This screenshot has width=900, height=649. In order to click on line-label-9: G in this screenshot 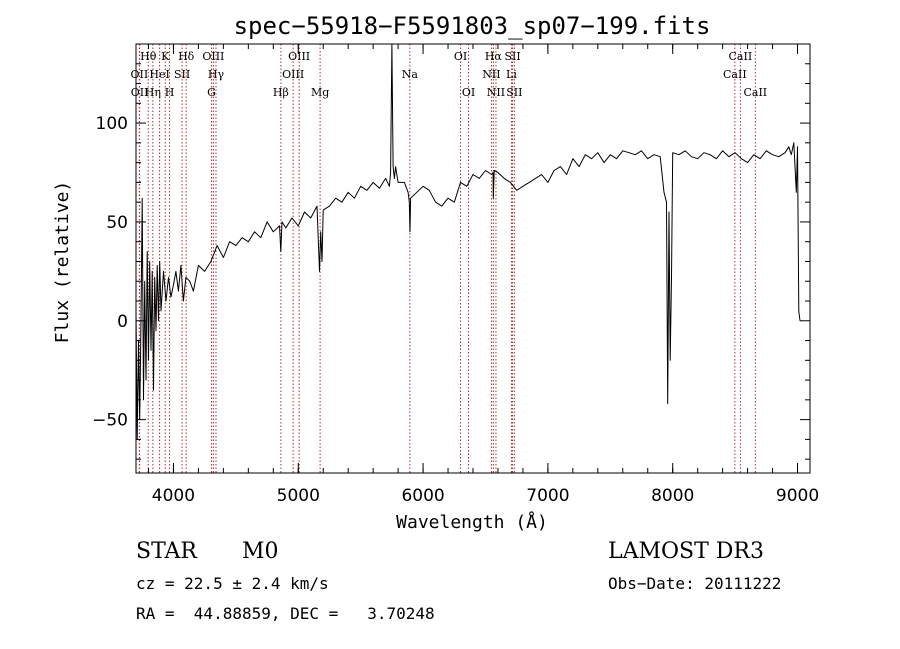, I will do `click(211, 92)`.